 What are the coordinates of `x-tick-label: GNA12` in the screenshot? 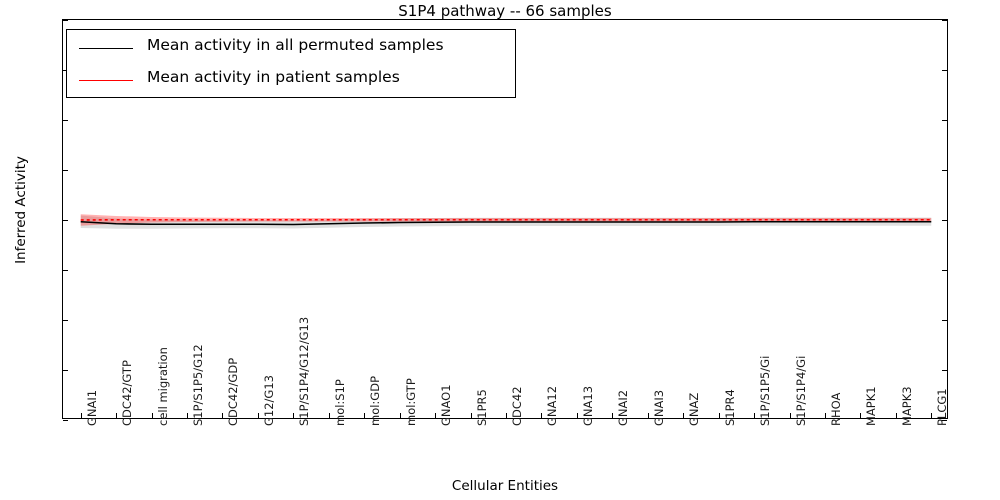 It's located at (552, 405).